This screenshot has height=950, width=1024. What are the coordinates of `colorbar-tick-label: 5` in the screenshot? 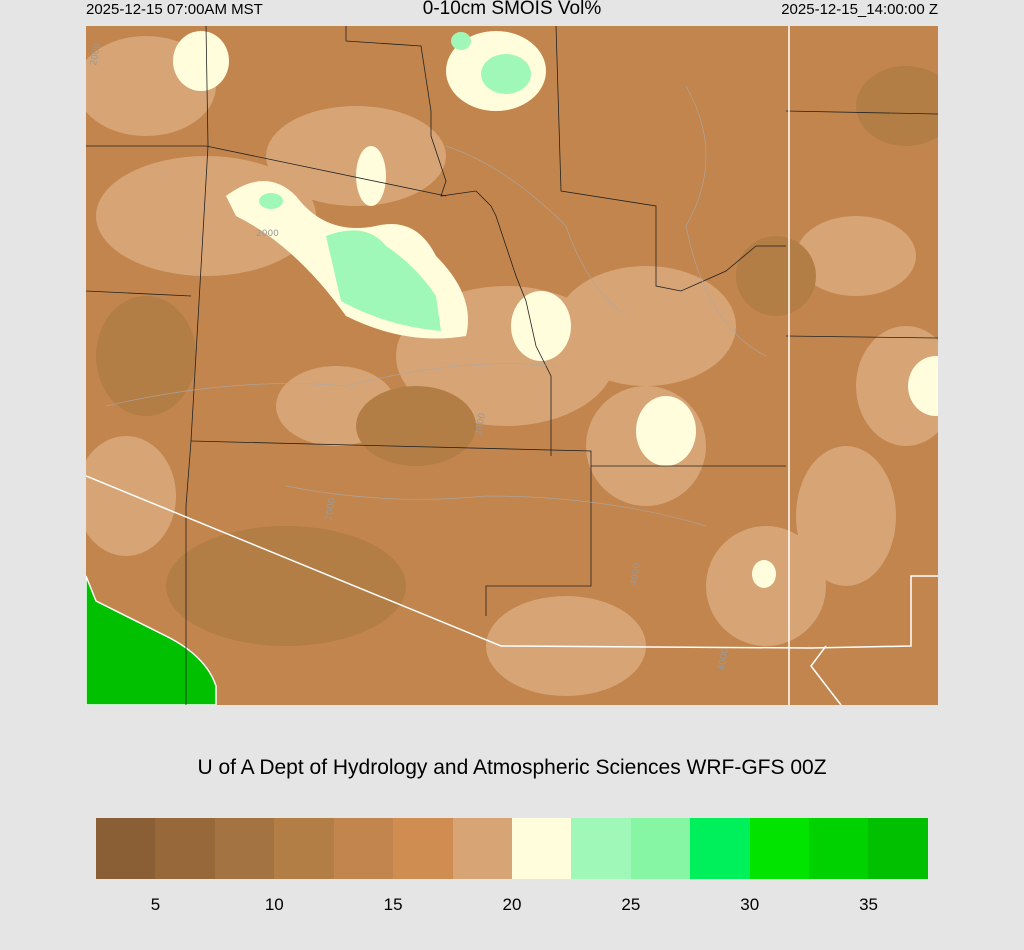 It's located at (155, 904).